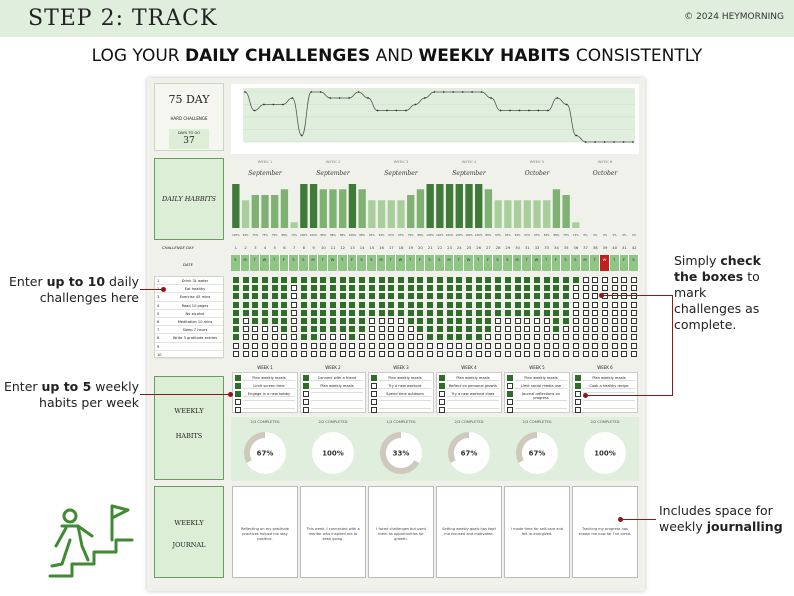  Describe the element at coordinates (578, 410) in the screenshot. I see `weekly-habit-checkbox` at that location.